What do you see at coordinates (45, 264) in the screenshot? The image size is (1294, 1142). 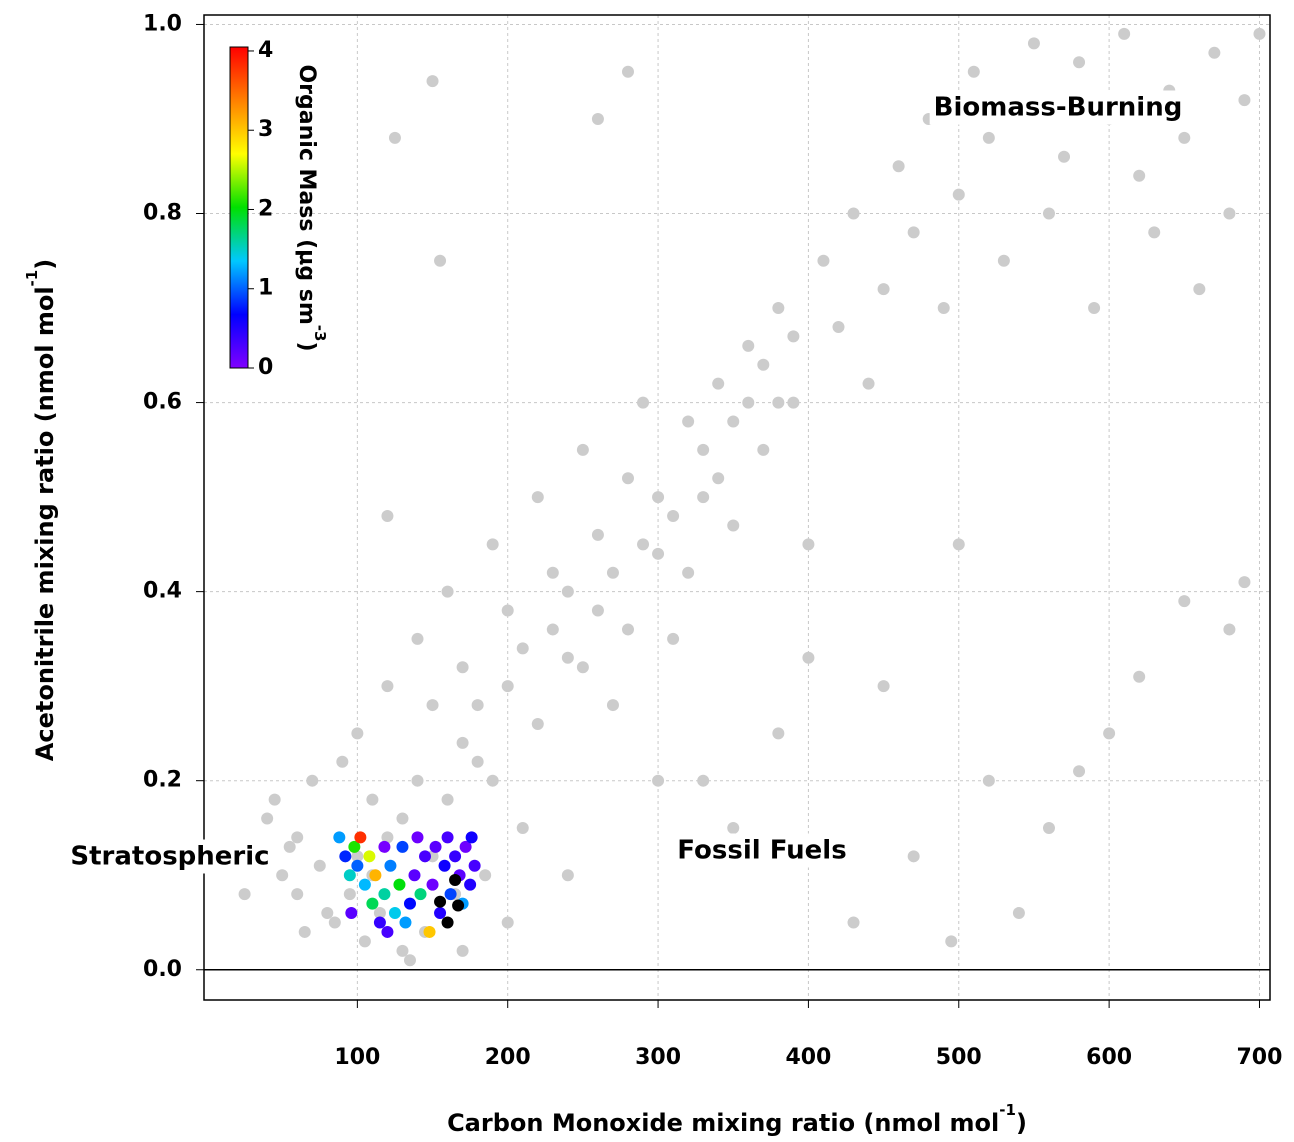 I see `label-close: )` at bounding box center [45, 264].